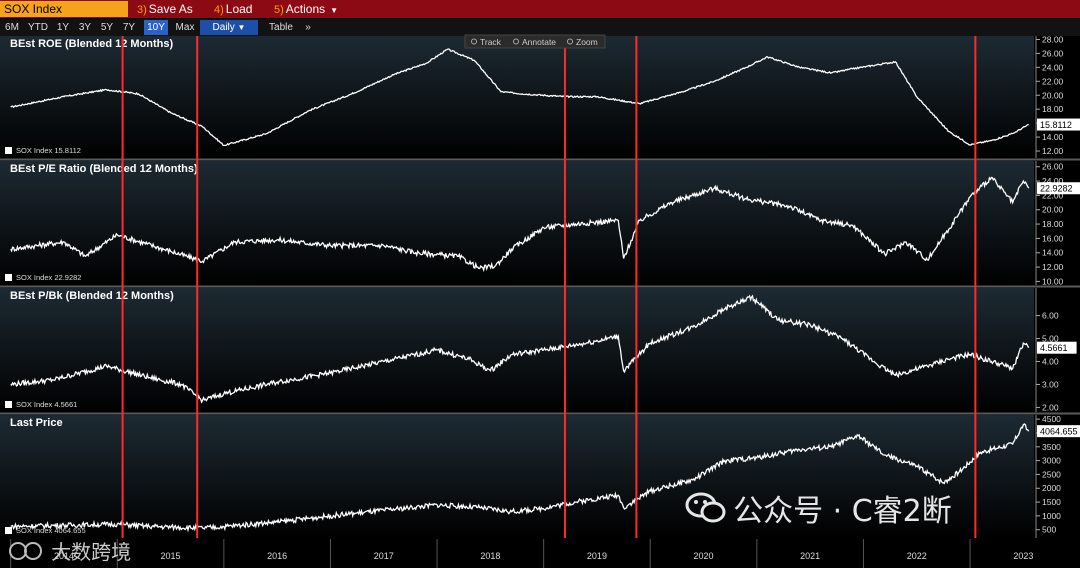  I want to click on corner-watermark-text: 大数跨境, so click(91, 552).